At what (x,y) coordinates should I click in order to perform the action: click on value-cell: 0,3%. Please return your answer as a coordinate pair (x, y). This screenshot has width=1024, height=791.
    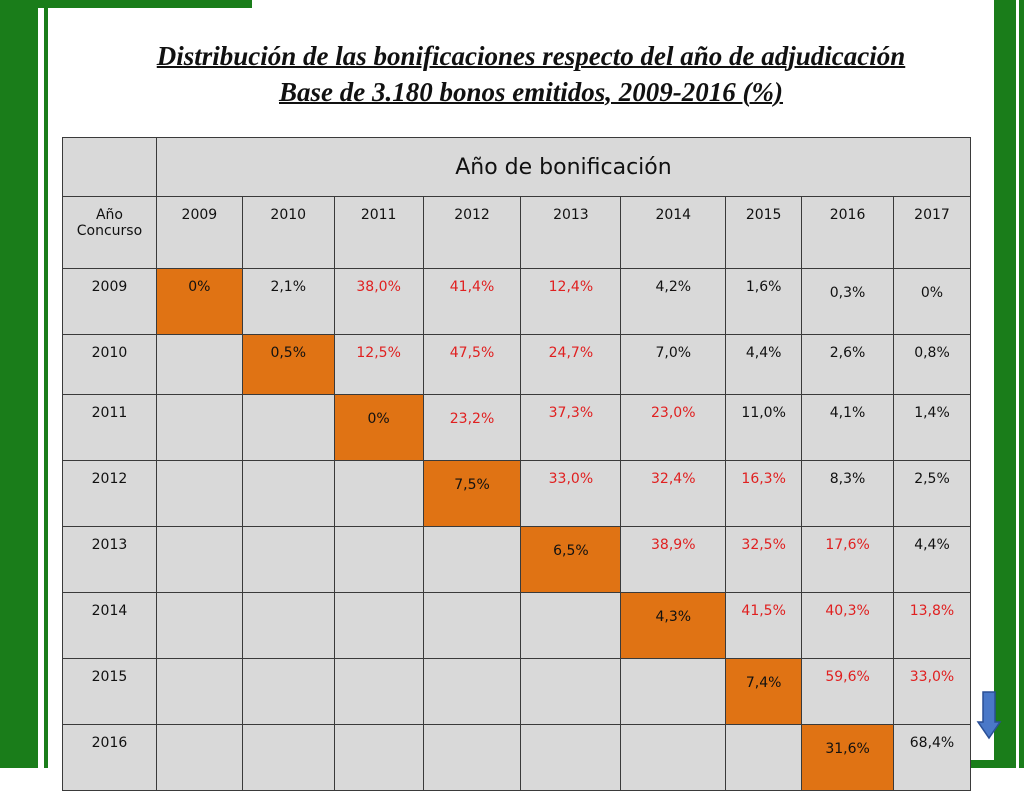
    Looking at the image, I should click on (847, 301).